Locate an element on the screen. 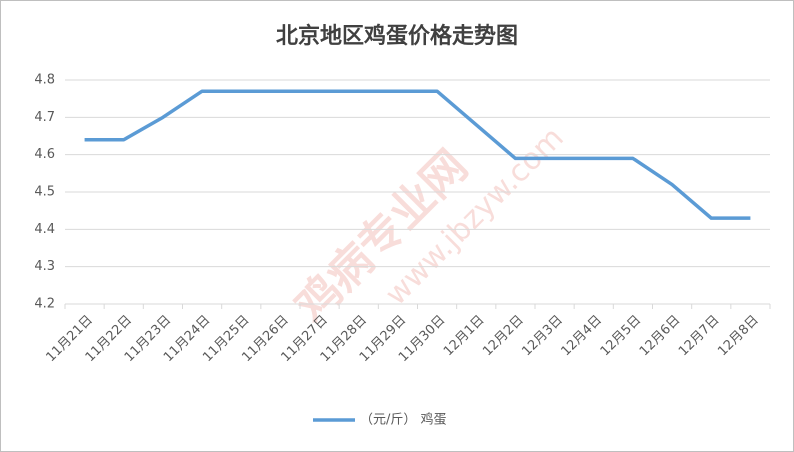 The width and height of the screenshot is (794, 452). y-tick-label: 4.3 is located at coordinates (44, 266).